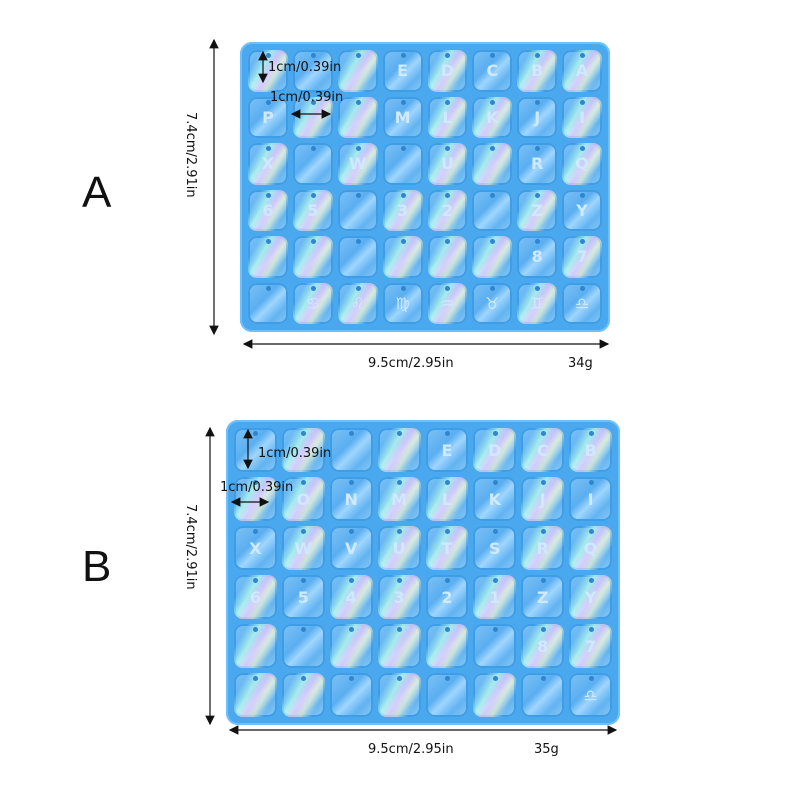 The height and width of the screenshot is (800, 800). I want to click on mold-cavity: N, so click(351, 499).